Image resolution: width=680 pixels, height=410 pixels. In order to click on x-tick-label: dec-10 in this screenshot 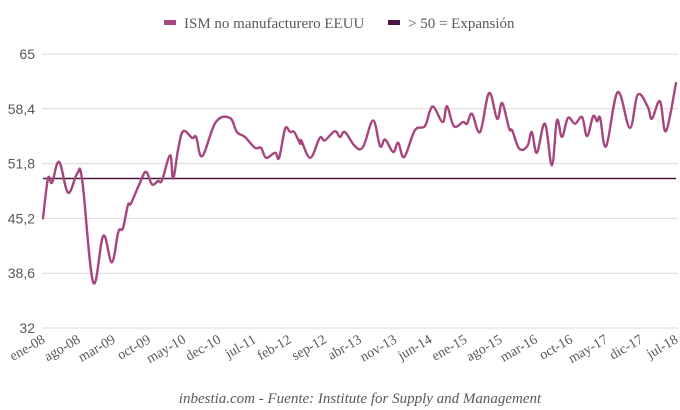, I will do `click(203, 348)`.